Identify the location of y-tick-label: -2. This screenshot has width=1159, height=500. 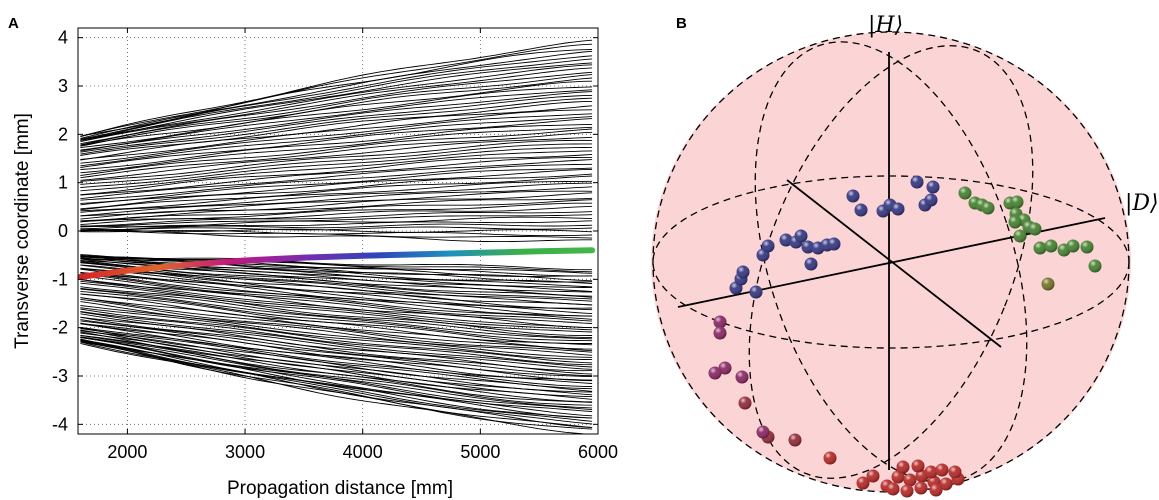
(60, 328).